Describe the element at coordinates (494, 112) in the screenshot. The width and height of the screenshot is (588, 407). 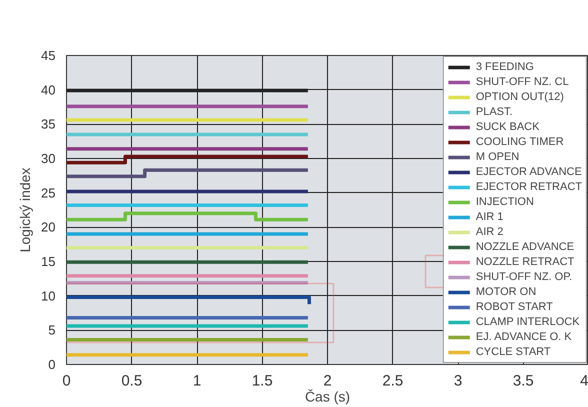
I see `legend-label: PLAST.` at that location.